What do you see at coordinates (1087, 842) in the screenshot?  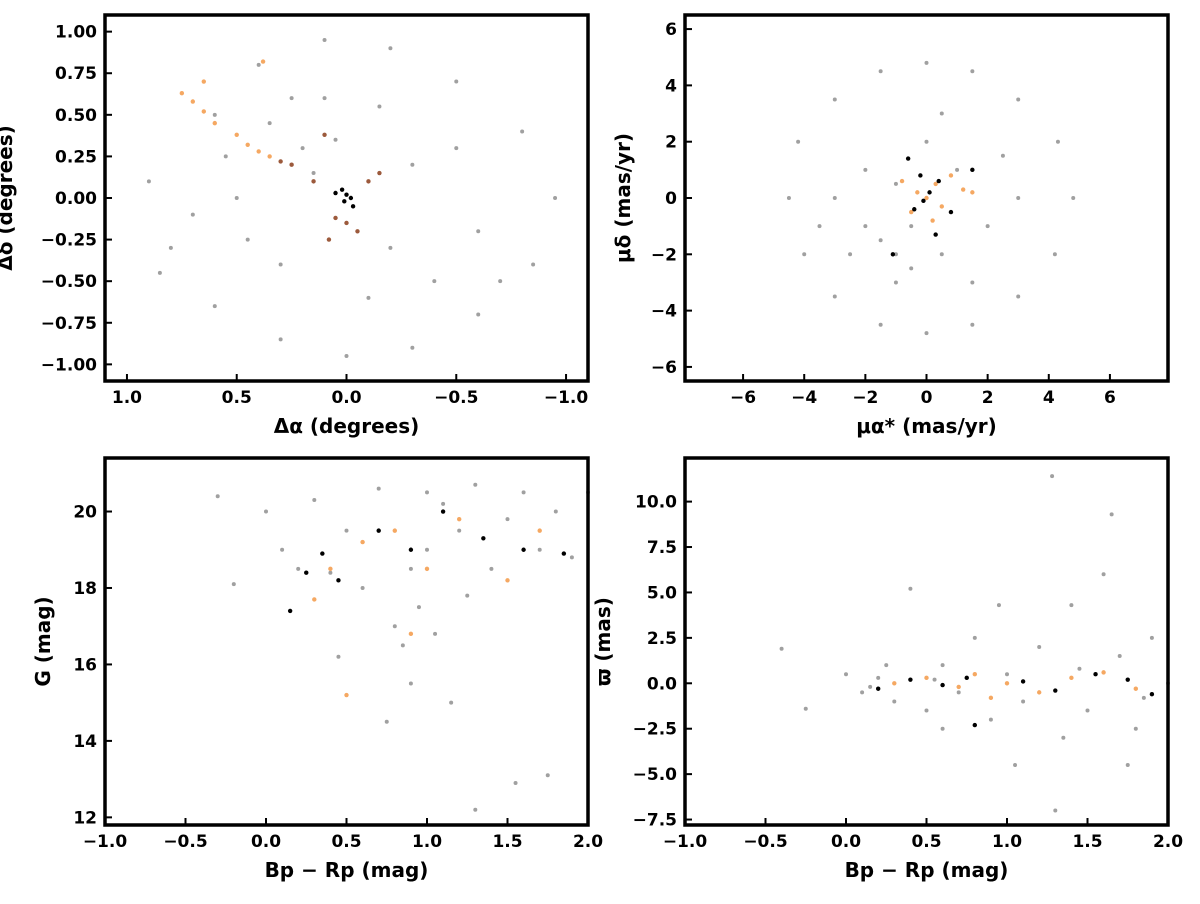 I see `x-tick-label: 1.5` at bounding box center [1087, 842].